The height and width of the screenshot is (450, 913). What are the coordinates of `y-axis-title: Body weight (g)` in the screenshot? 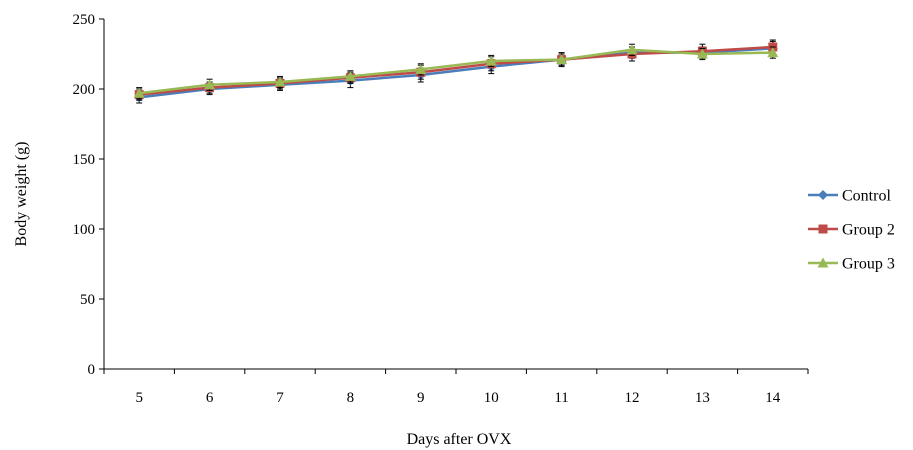 It's located at (21, 194).